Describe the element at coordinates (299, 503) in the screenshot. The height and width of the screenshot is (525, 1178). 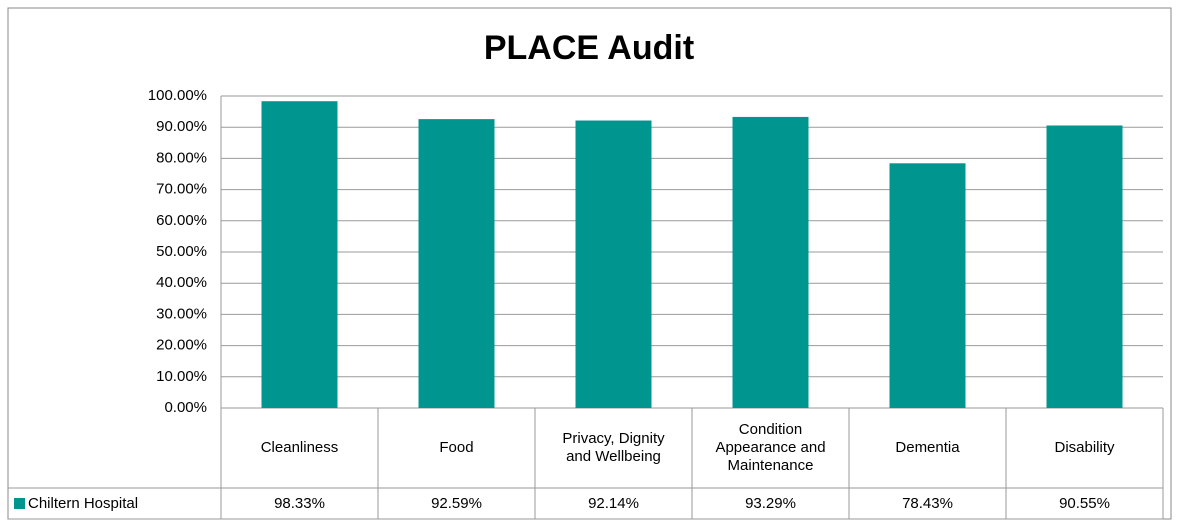
I see `data-table-value: 98.33%` at that location.